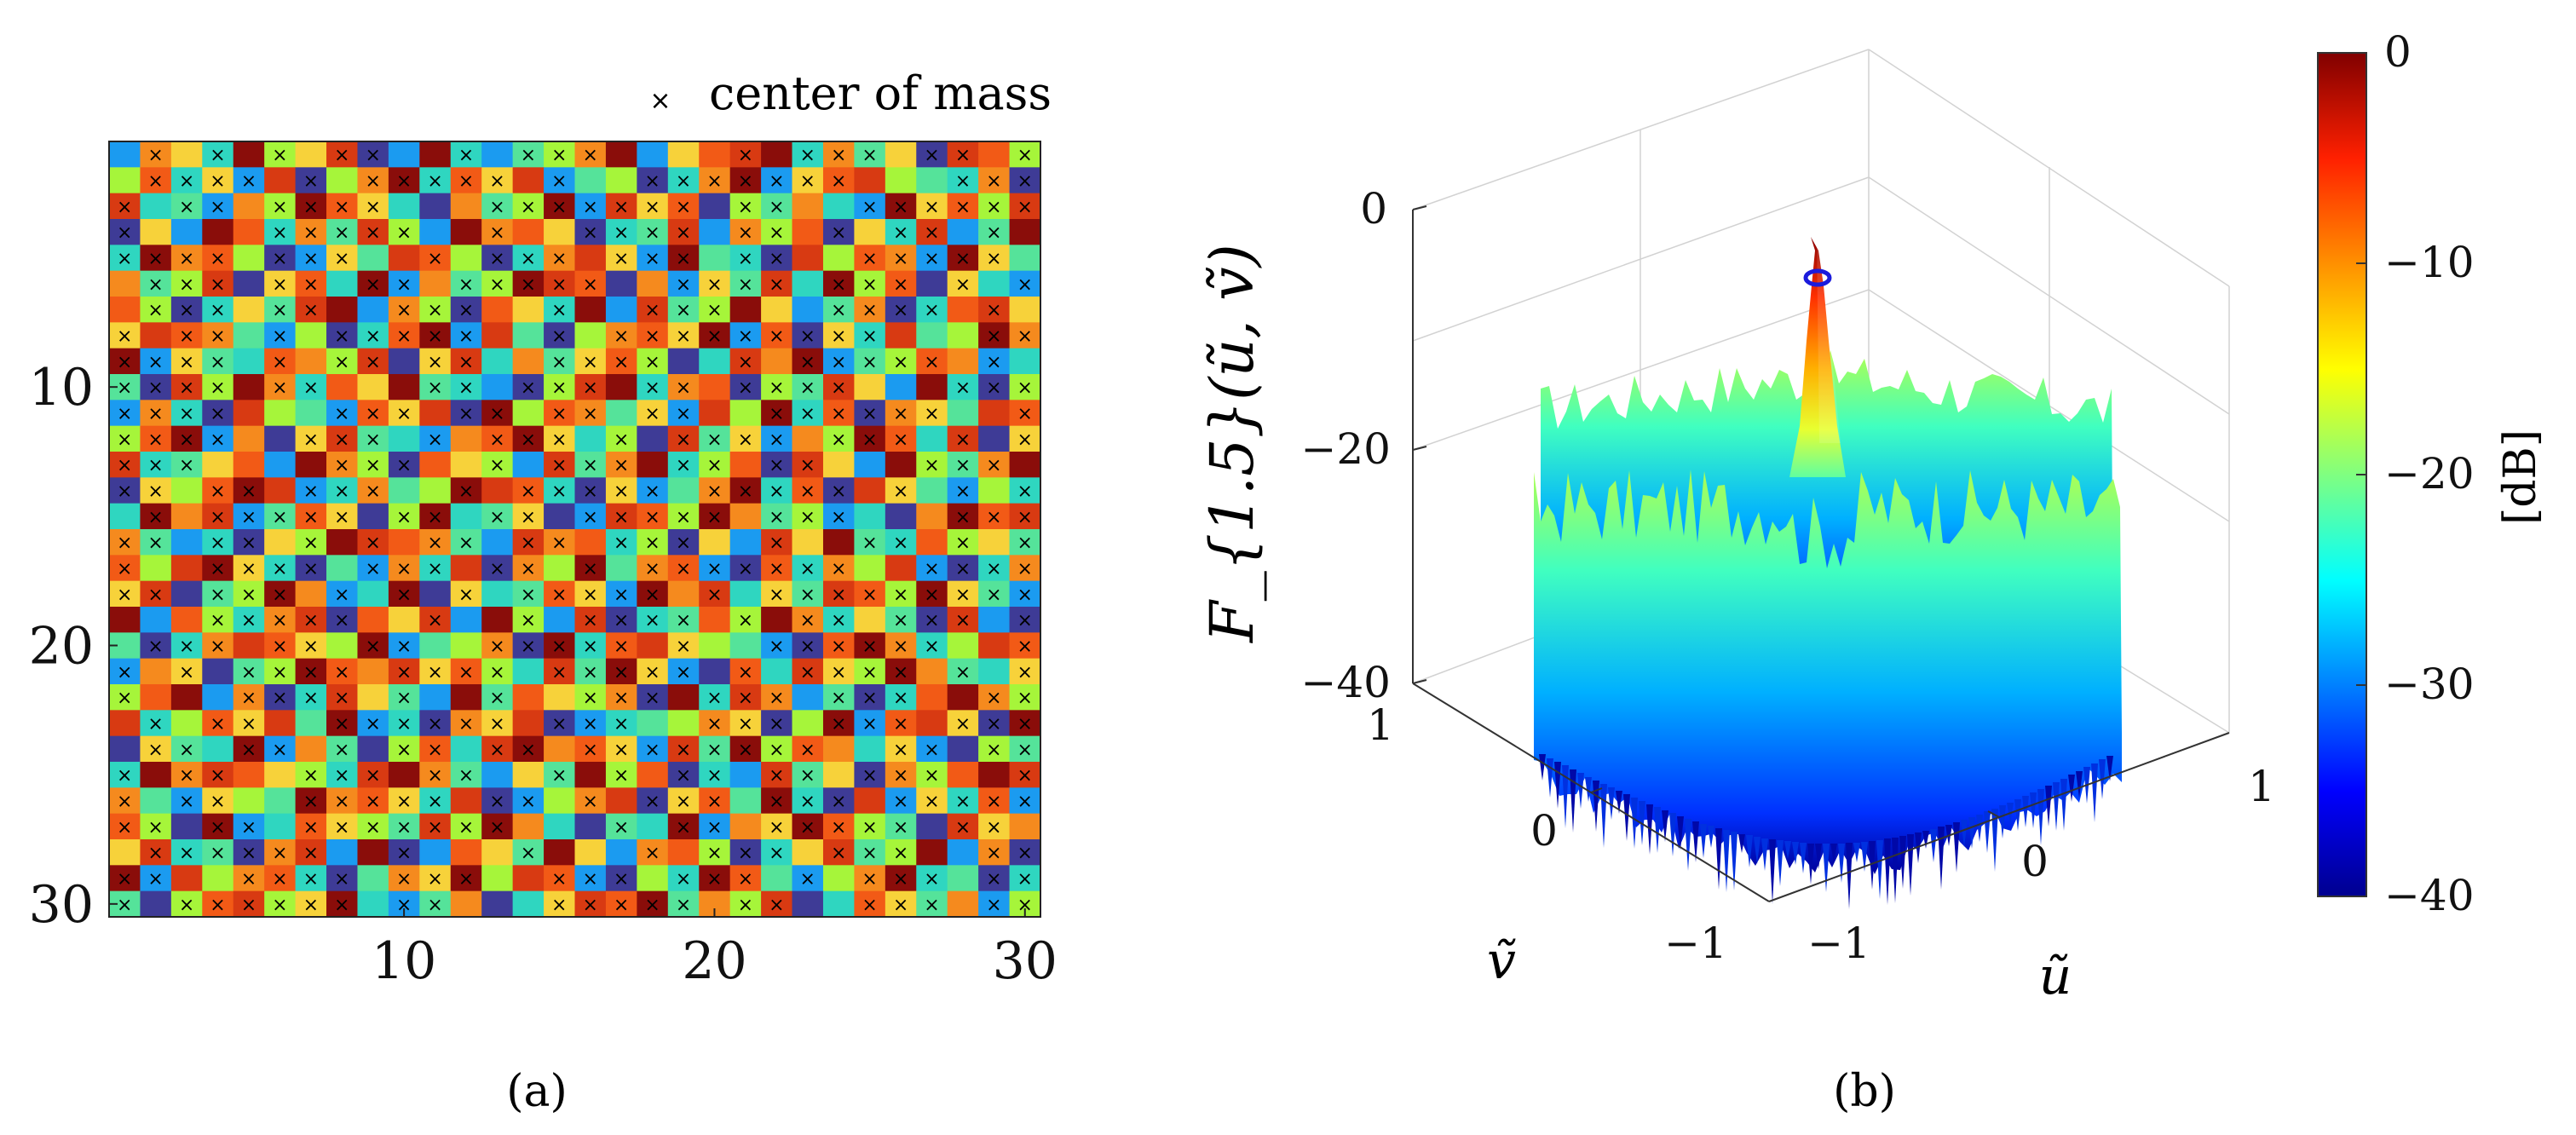 The height and width of the screenshot is (1135, 2576). I want to click on u-axis-label: ũ, so click(2055, 976).